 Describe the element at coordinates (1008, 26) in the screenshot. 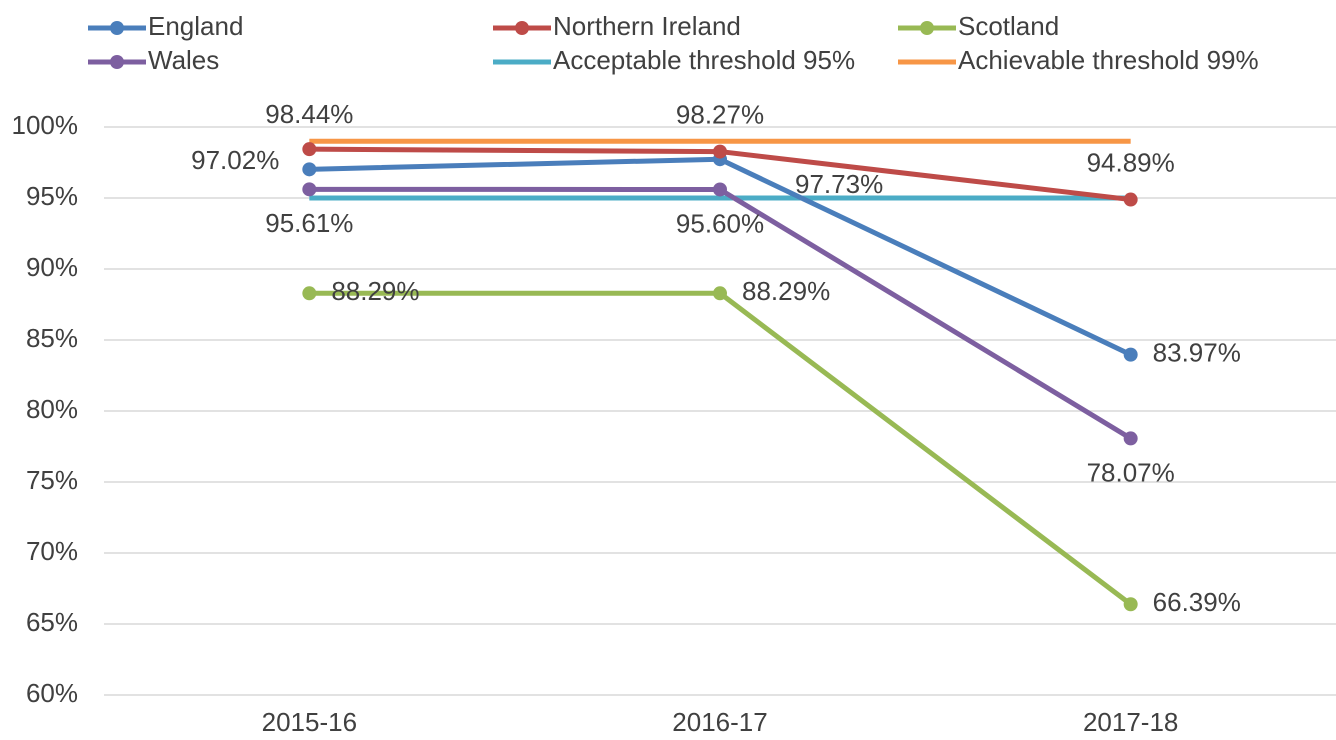

I see `legend-label: Scotland` at that location.